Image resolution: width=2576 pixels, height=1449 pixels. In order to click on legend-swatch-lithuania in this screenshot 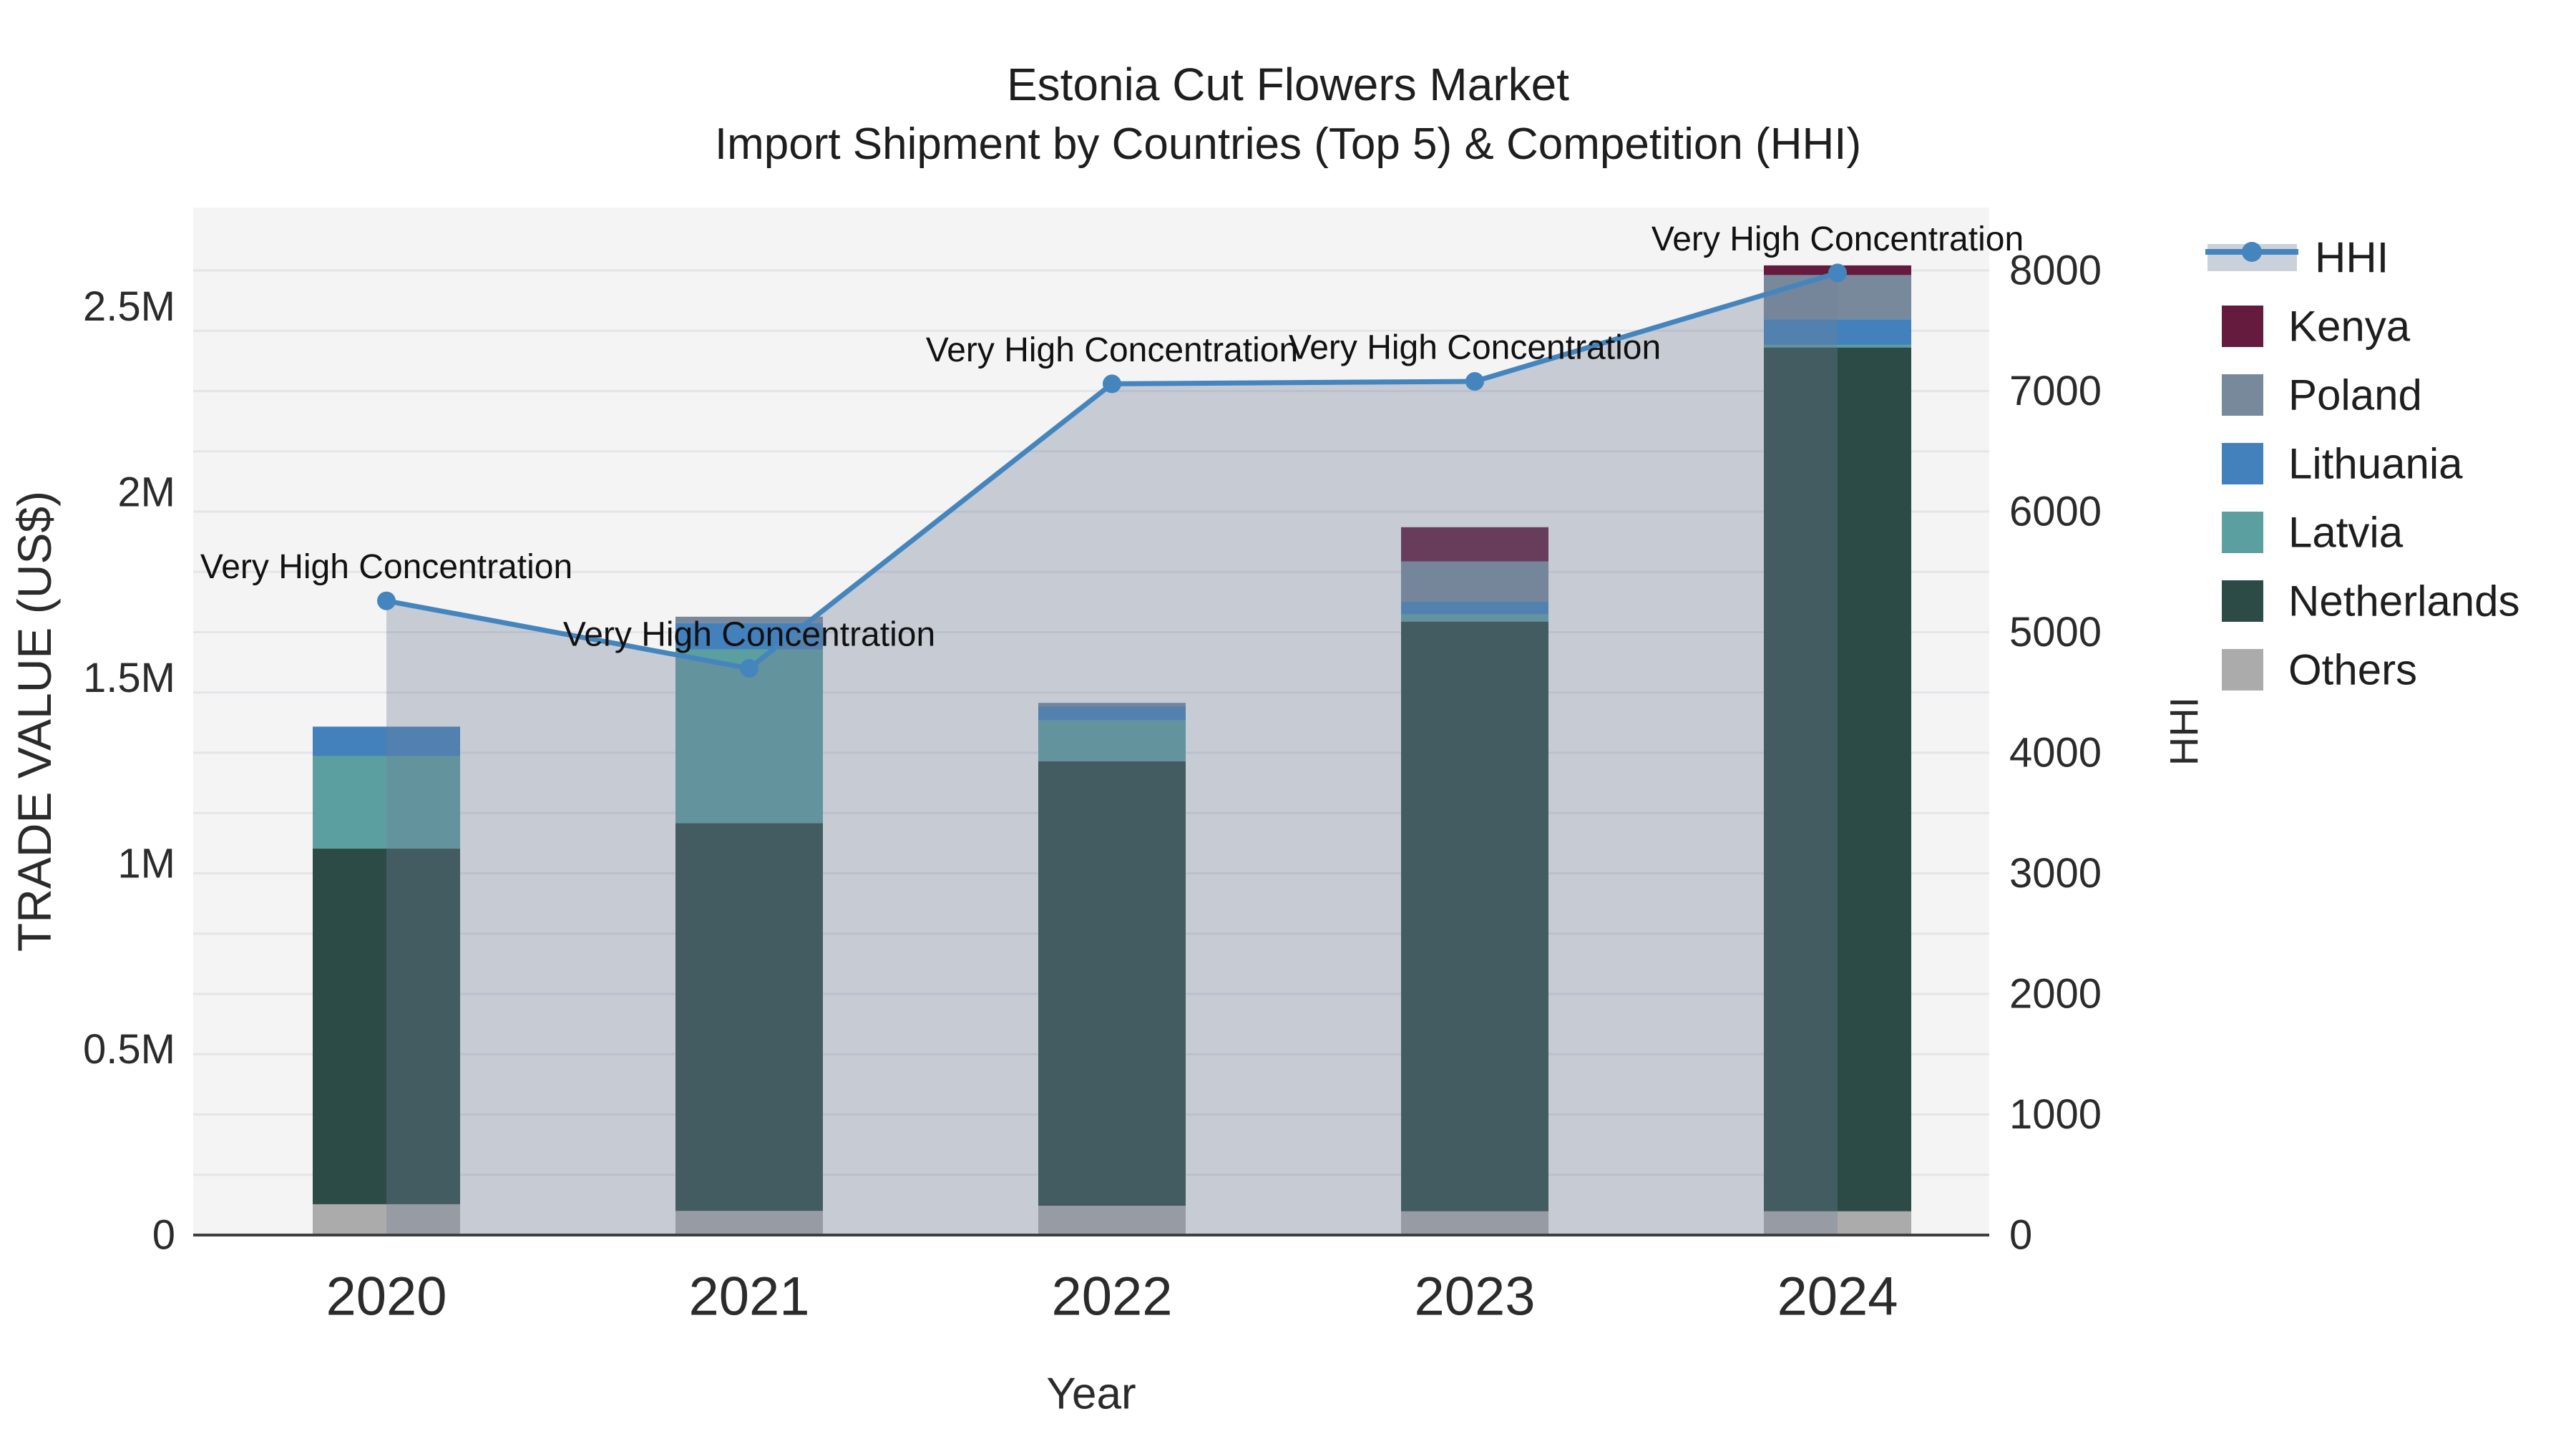, I will do `click(2242, 463)`.